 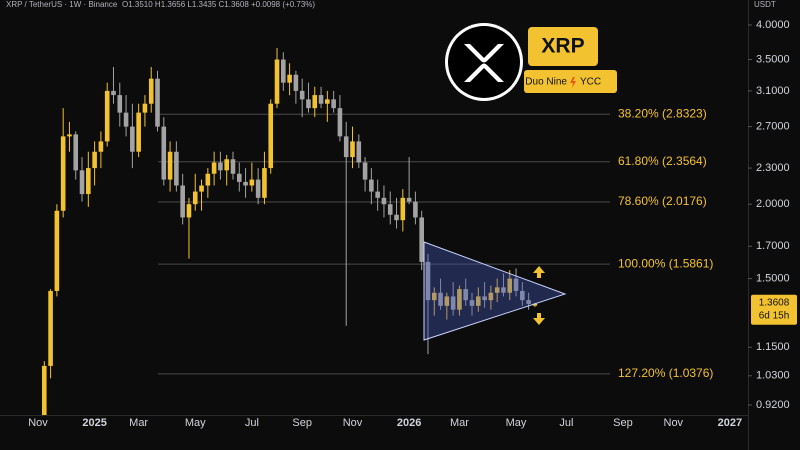 What do you see at coordinates (773, 246) in the screenshot?
I see `y-tick-label: 1.7000` at bounding box center [773, 246].